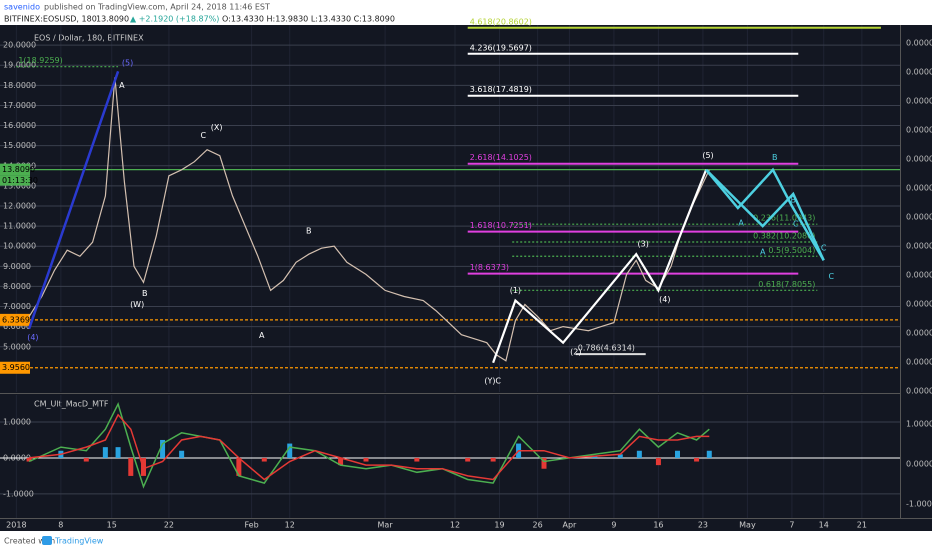 This screenshot has height=550, width=932. What do you see at coordinates (17, 266) in the screenshot?
I see `y-tick-label: 9.0000` at bounding box center [17, 266].